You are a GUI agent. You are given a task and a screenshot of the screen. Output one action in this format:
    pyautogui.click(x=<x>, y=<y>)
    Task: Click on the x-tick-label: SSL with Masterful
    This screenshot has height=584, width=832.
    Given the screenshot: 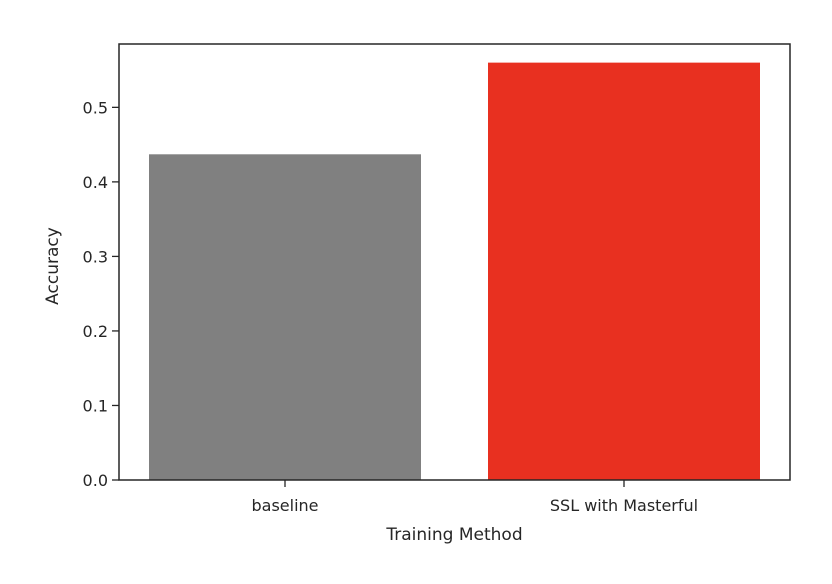 What is the action you would take?
    pyautogui.click(x=624, y=505)
    